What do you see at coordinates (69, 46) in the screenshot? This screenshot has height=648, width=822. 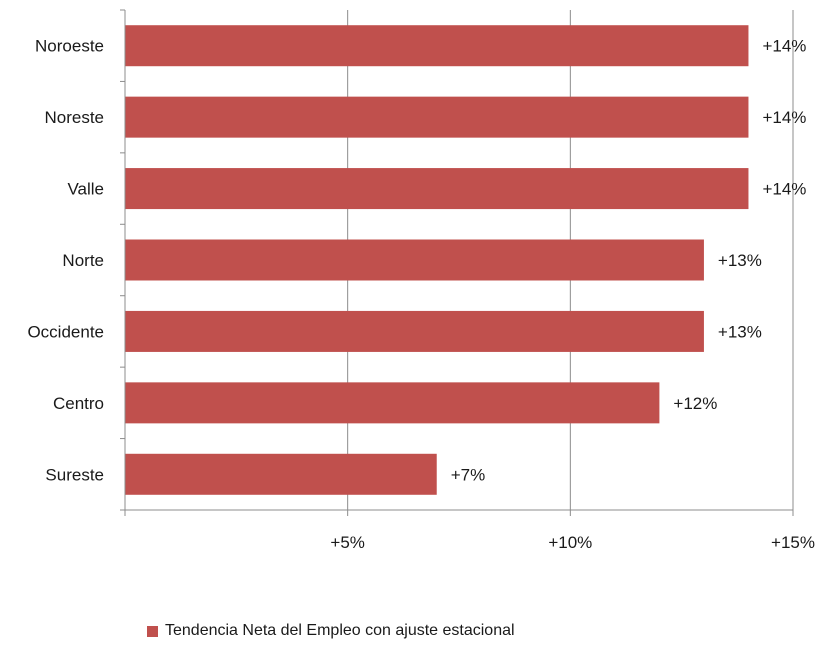 I see `category-label: Noroeste` at bounding box center [69, 46].